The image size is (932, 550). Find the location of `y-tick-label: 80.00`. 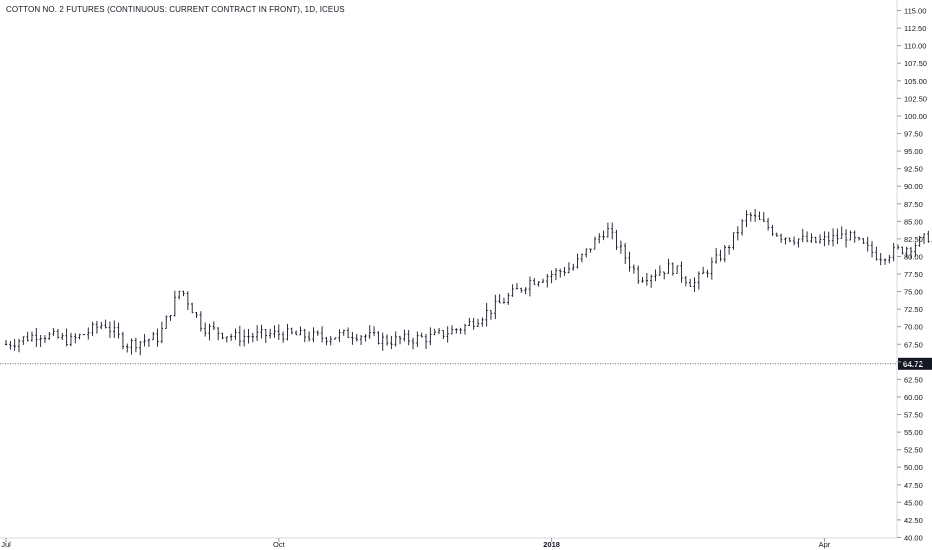

y-tick-label: 80.00 is located at coordinates (913, 256).